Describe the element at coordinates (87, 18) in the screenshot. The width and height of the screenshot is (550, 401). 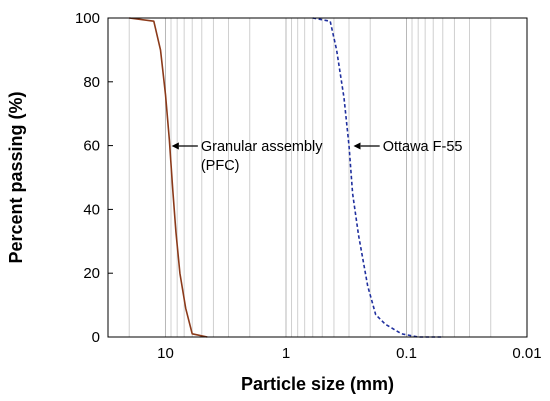
I see `y-tick-label: 100` at that location.